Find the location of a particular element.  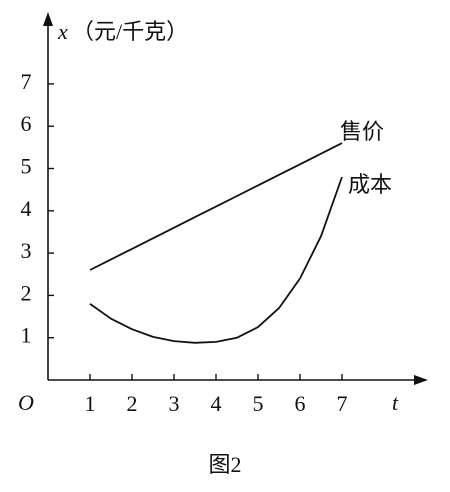

x-axis-label: t is located at coordinates (395, 402).